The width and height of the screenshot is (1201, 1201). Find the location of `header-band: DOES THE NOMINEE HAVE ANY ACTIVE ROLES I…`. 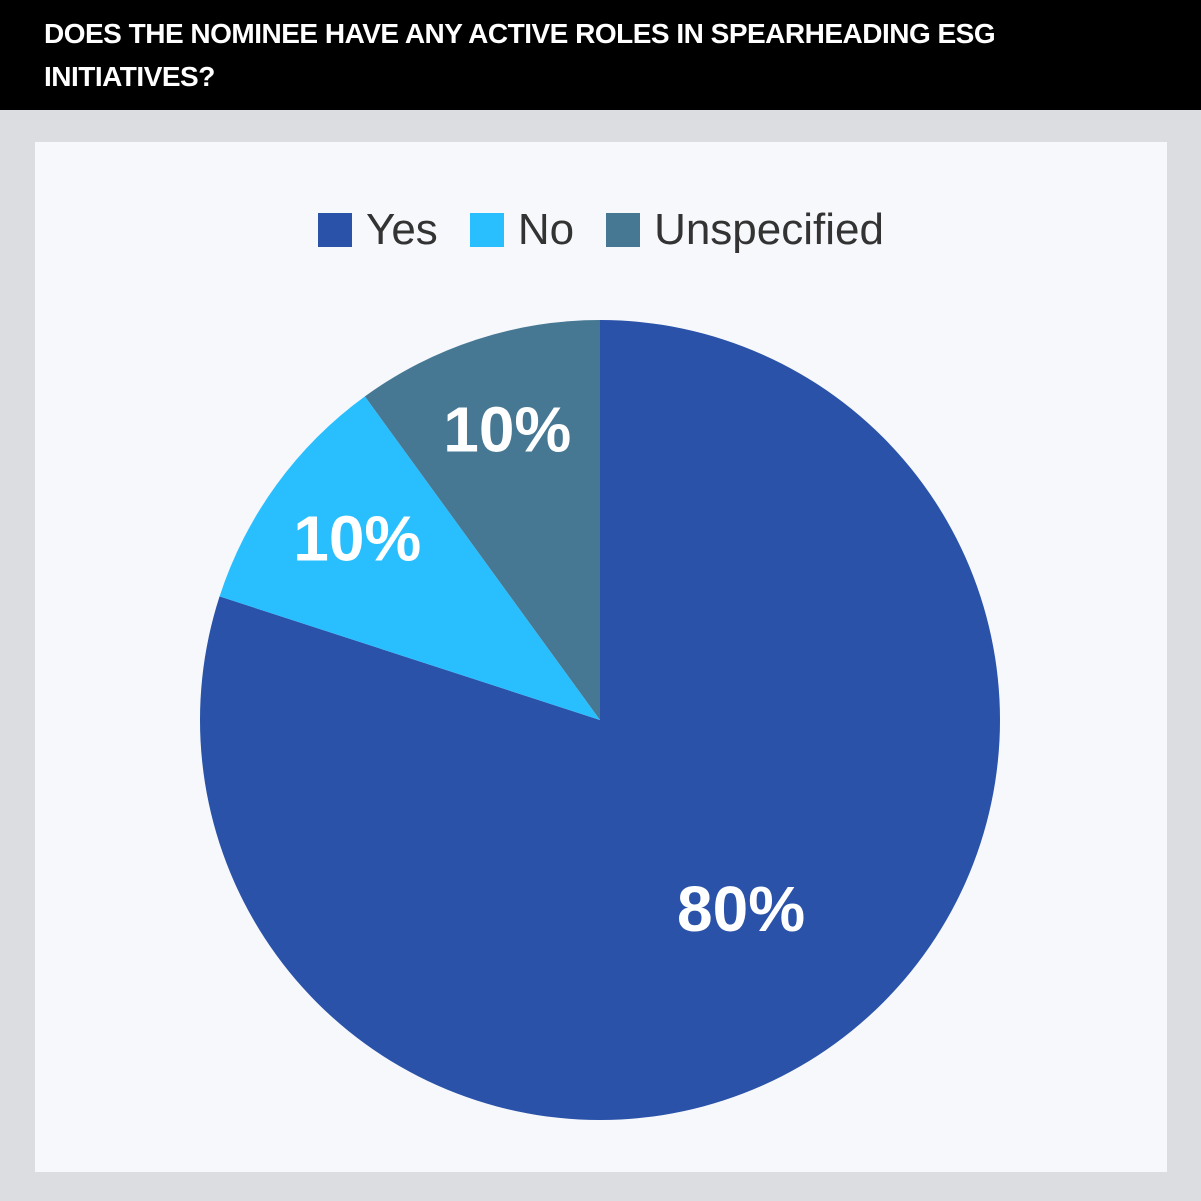

header-band: DOES THE NOMINEE HAVE ANY ACTIVE ROLES I… is located at coordinates (600, 55).